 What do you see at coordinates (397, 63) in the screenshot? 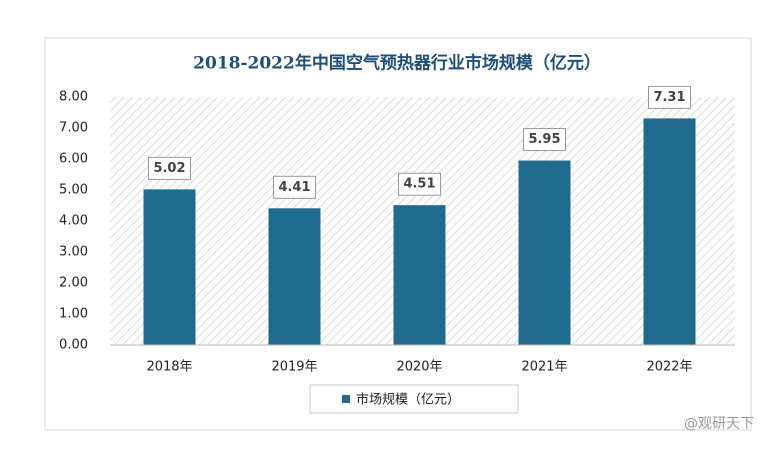
I see `chart-title: 2018-2022年中国空气预热器行业市场规模（亿元）` at bounding box center [397, 63].